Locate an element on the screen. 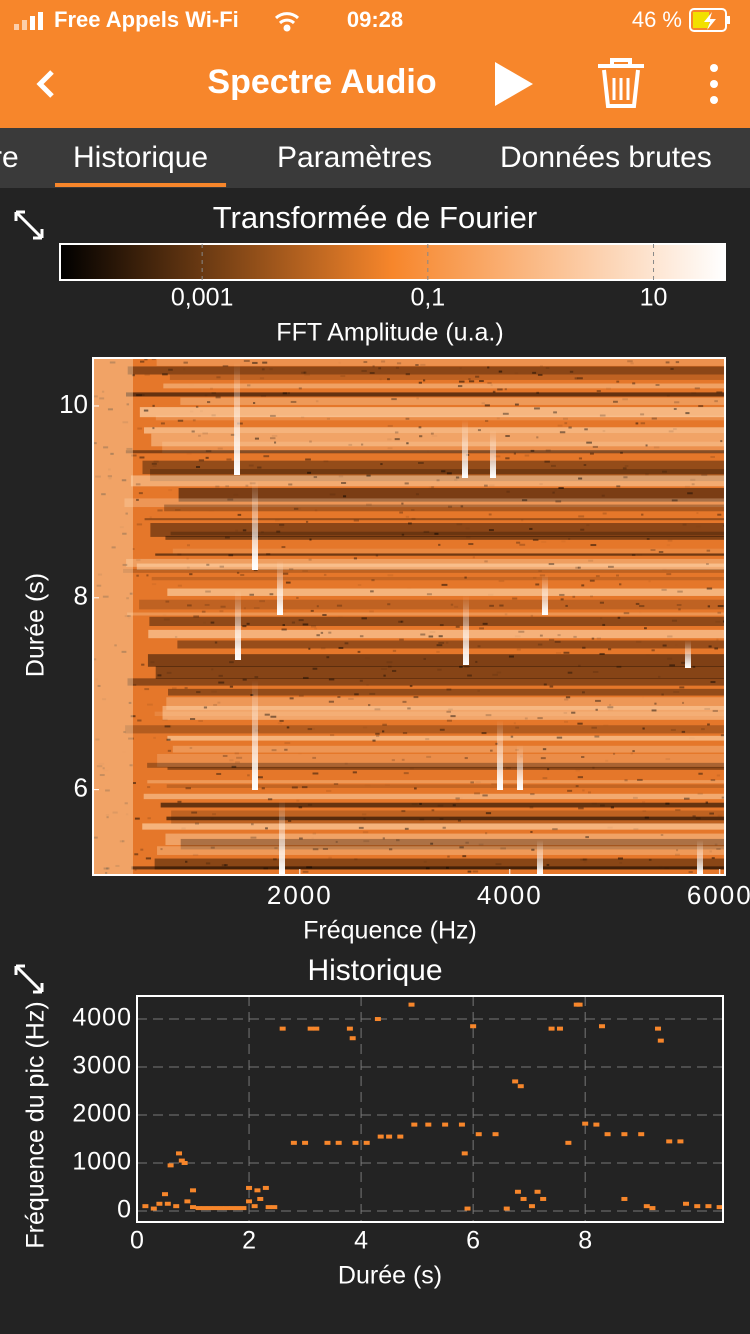  tab: re is located at coordinates (9, 157).